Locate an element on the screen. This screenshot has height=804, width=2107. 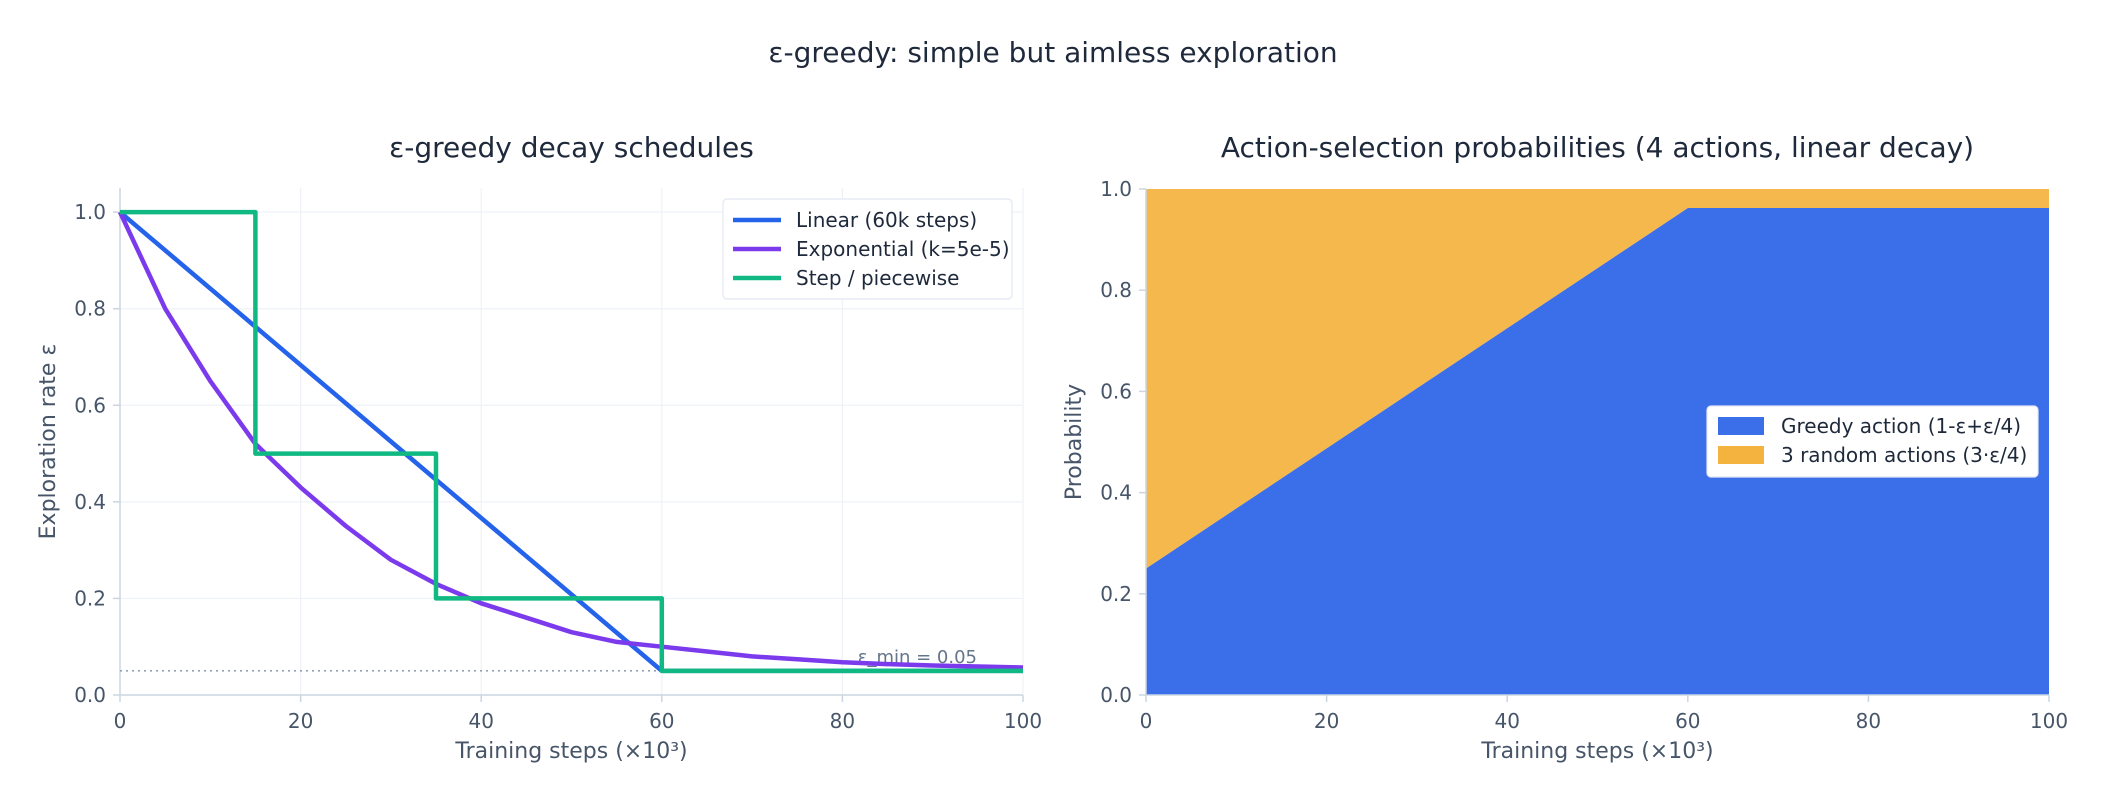
chart-title: ε-greedy decay schedules is located at coordinates (571, 147).